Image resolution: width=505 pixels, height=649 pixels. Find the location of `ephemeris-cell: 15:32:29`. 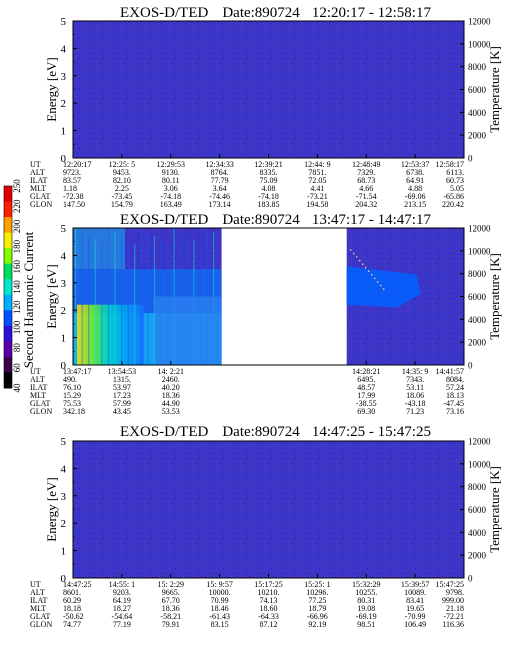

ephemeris-cell: 15:32:29 is located at coordinates (366, 584).